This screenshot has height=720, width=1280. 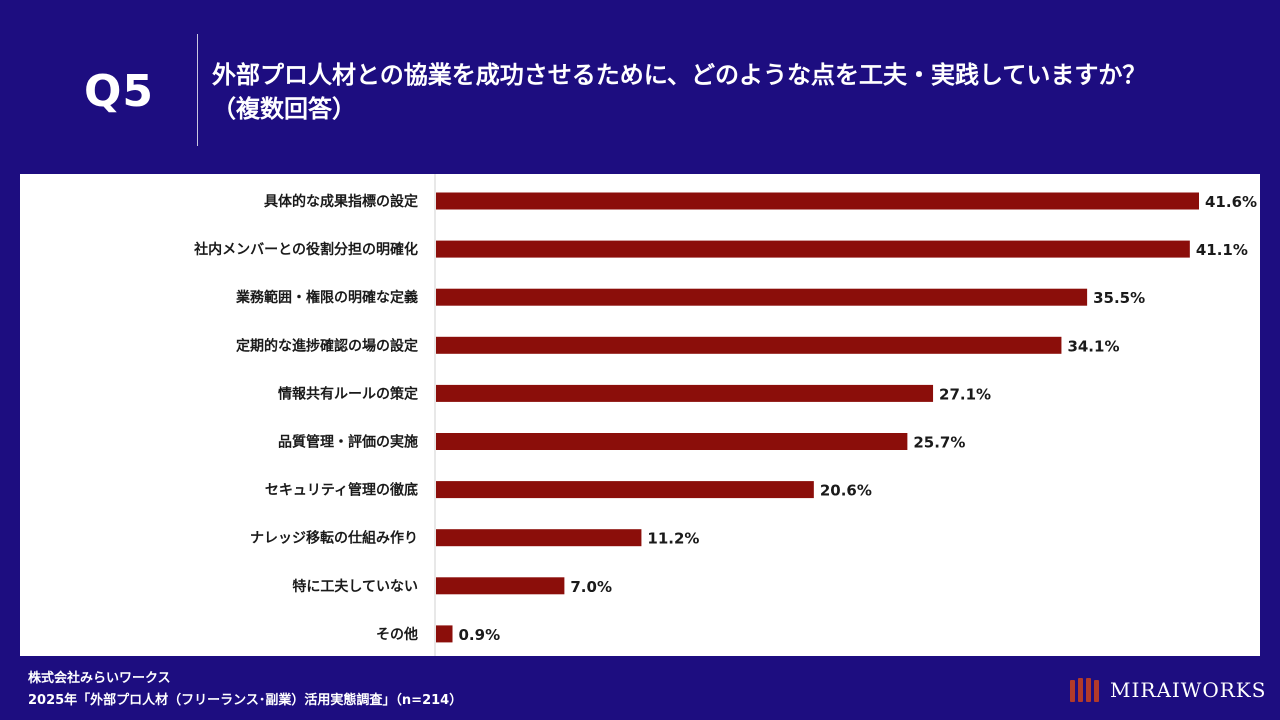 What do you see at coordinates (341, 490) in the screenshot?
I see `category-label: セキュリティ管理の徹底` at bounding box center [341, 490].